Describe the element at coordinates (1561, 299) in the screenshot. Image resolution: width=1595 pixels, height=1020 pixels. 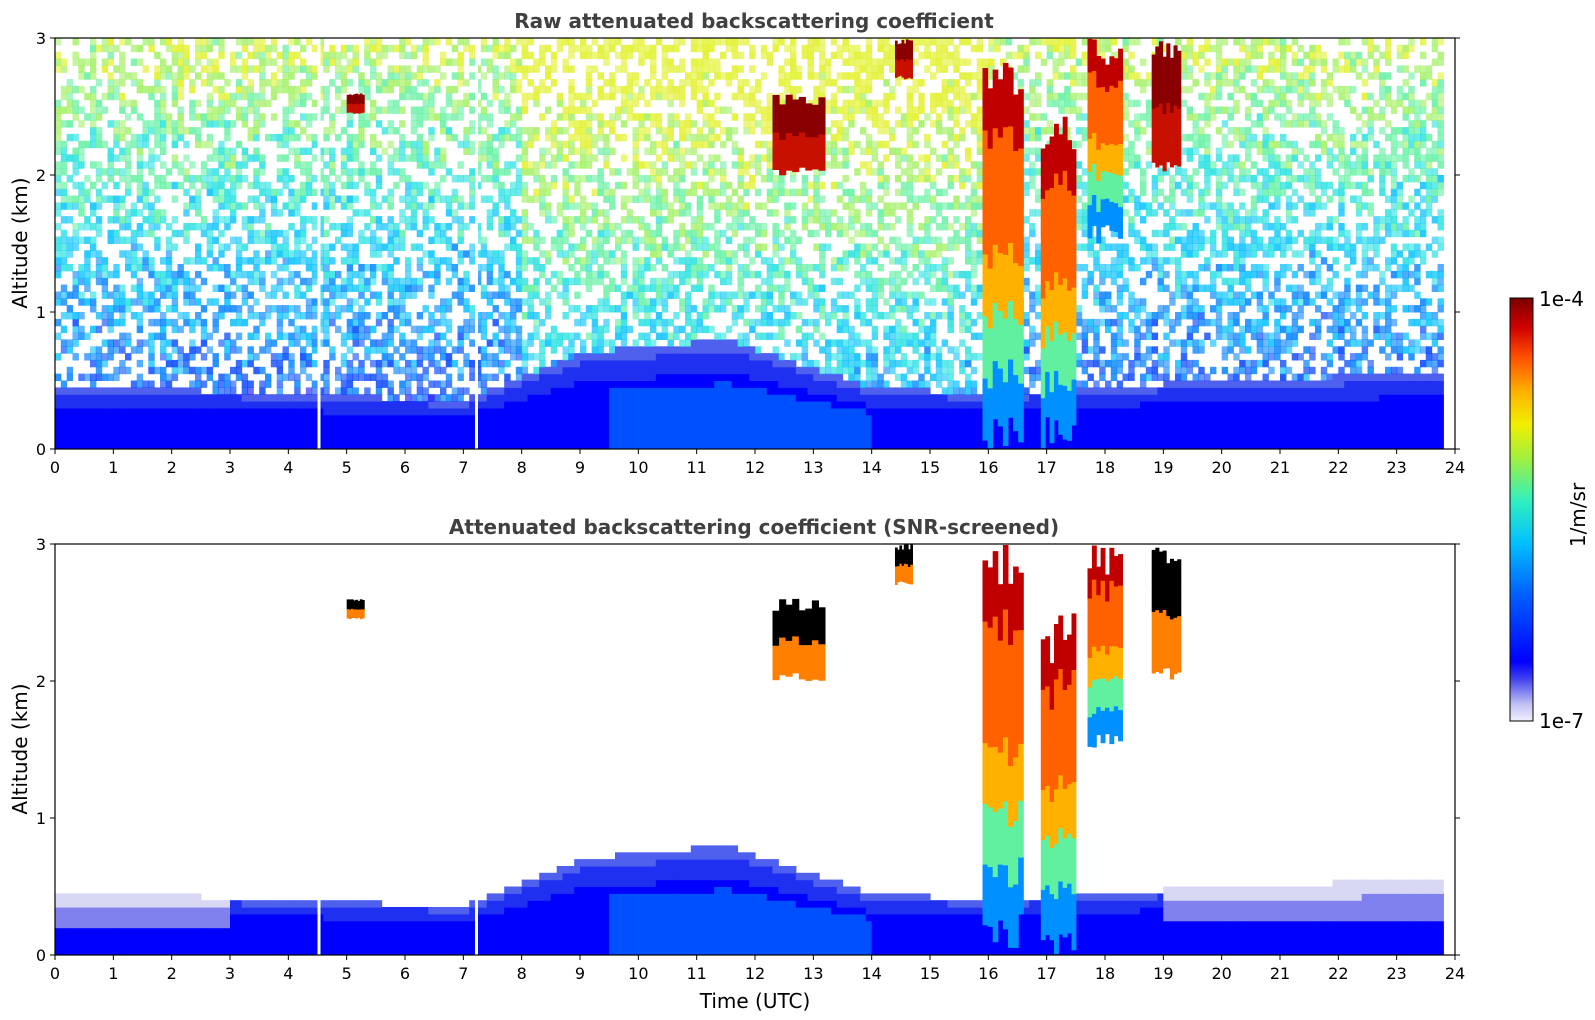
I see `colorbar-max-label: 1e-4` at that location.